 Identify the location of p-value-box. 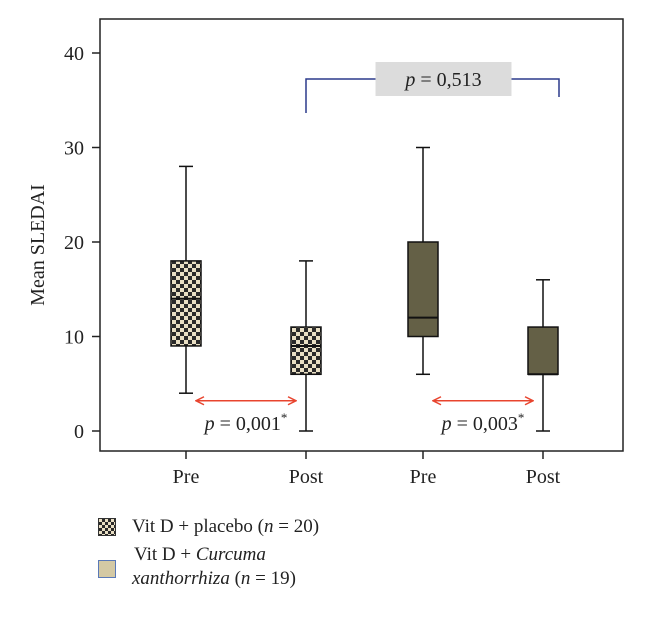
(443, 79).